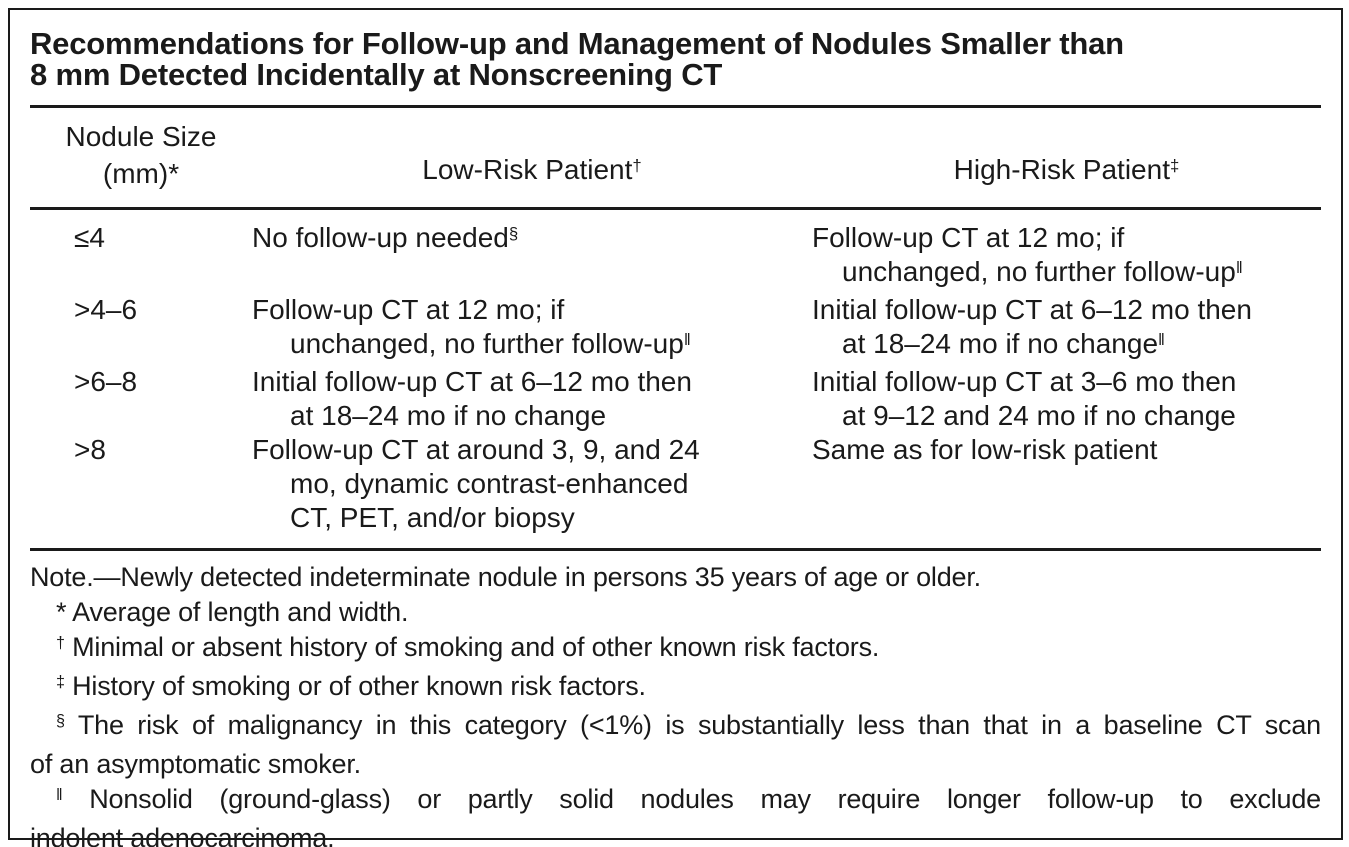 This screenshot has height=847, width=1349. What do you see at coordinates (141, 136) in the screenshot?
I see `col-header-nodule-size-line-1: Nodule Size` at bounding box center [141, 136].